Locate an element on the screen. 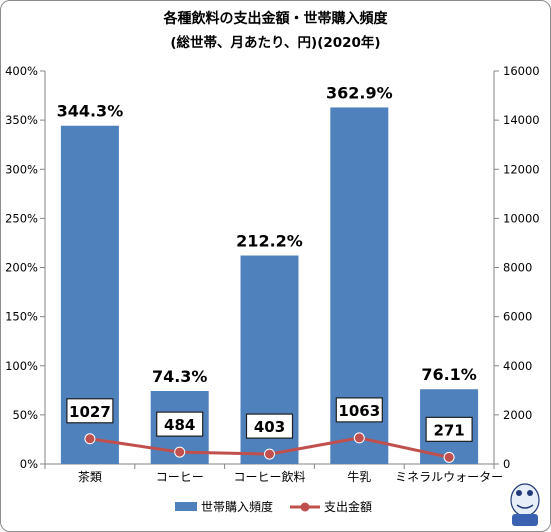 The width and height of the screenshot is (551, 532). right-tick-label: 0 is located at coordinates (506, 464).